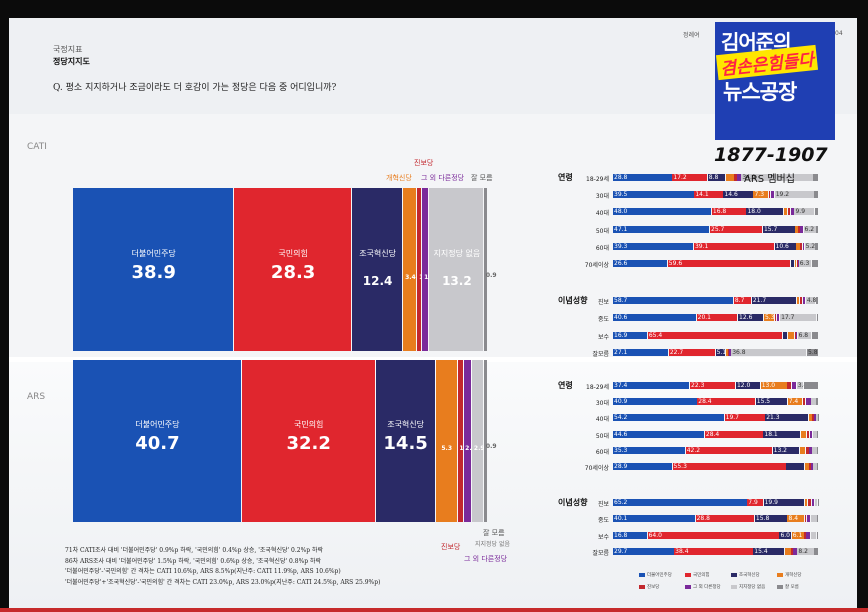 This screenshot has width=868, height=612. Describe the element at coordinates (701, 246) in the screenshot. I see `mini-value: 39.1` at that location.